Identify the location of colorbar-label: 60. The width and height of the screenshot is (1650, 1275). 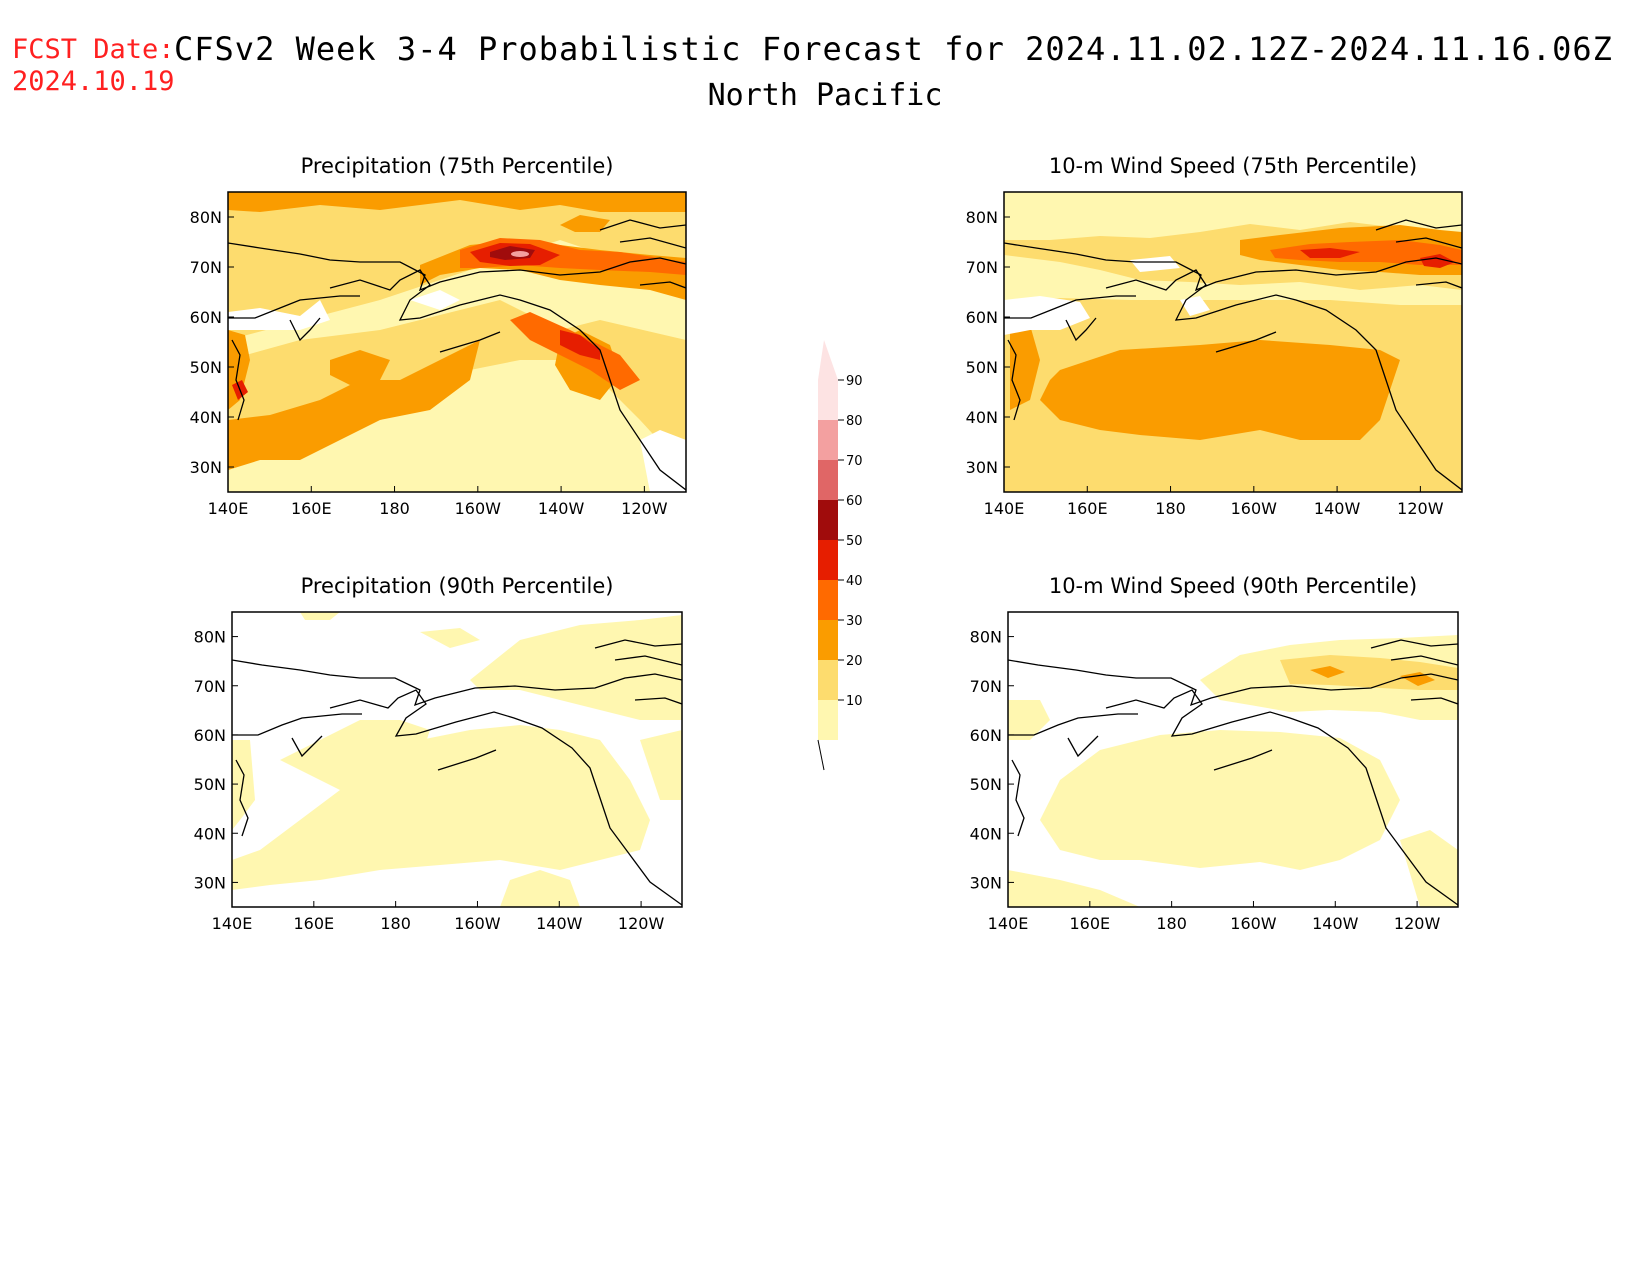
(854, 501).